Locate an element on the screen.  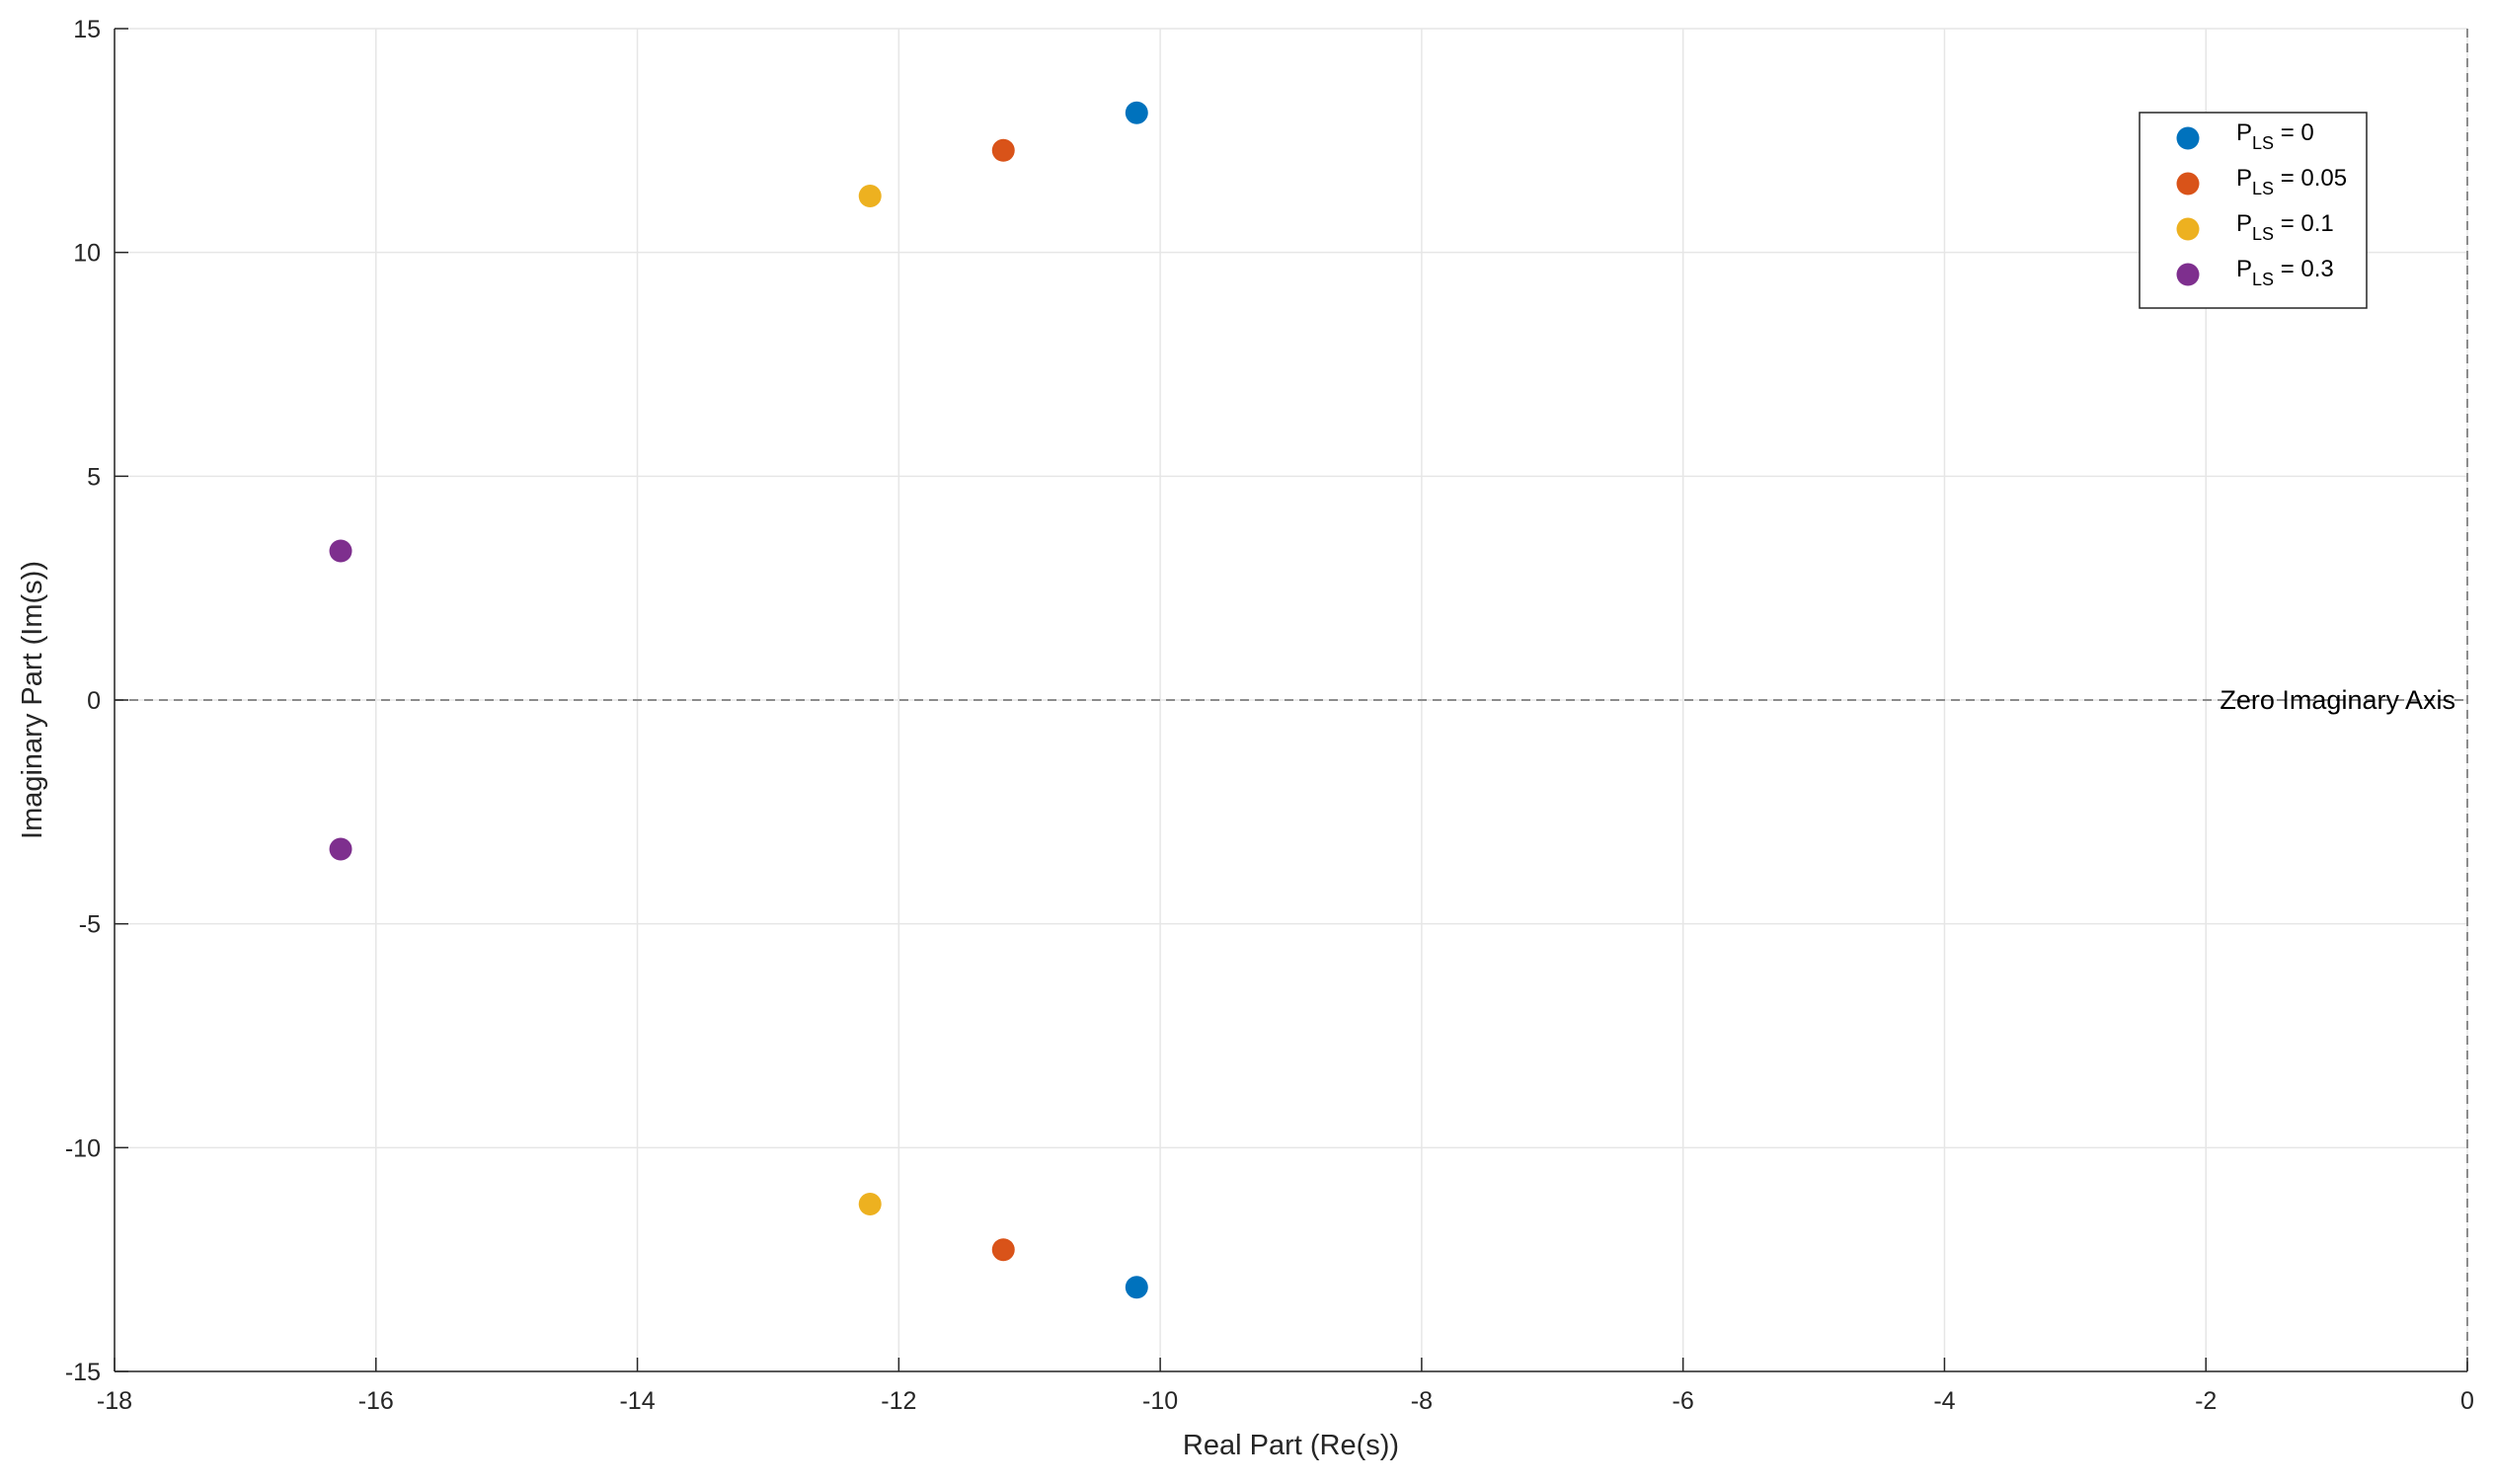
legend: PLS = 0 PLS = 0.05 PLS = 0.1 PLS = 0.3 is located at coordinates (2253, 210).